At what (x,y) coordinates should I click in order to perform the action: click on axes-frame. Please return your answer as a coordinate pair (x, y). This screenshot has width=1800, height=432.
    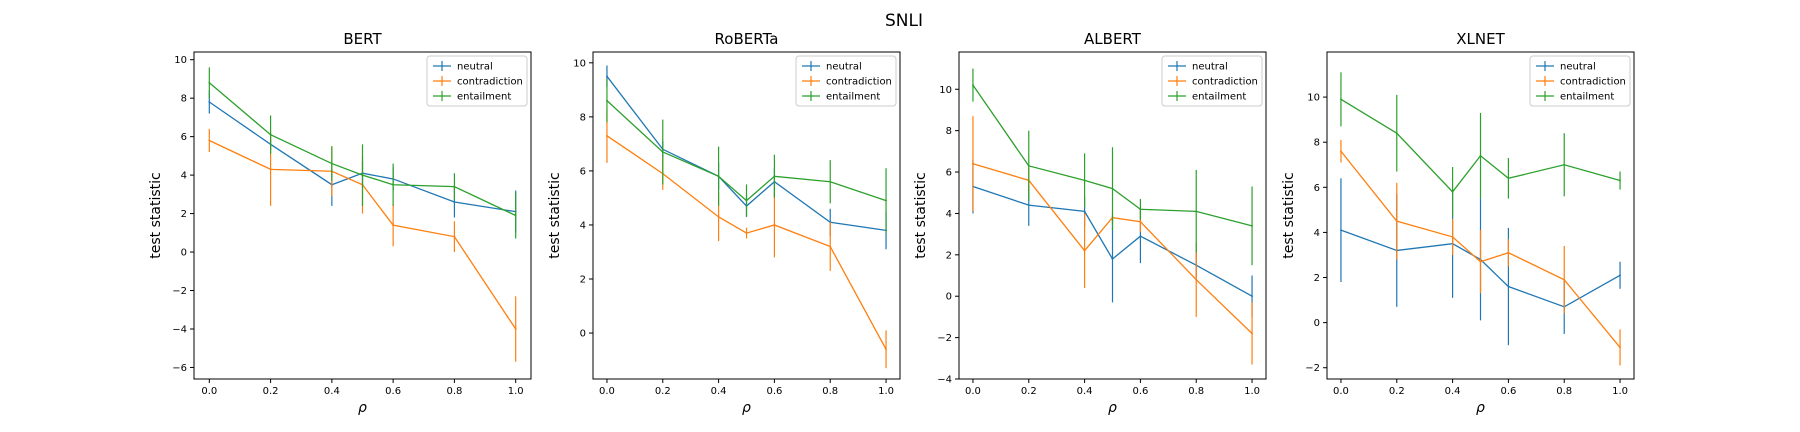
    Looking at the image, I should click on (746, 215).